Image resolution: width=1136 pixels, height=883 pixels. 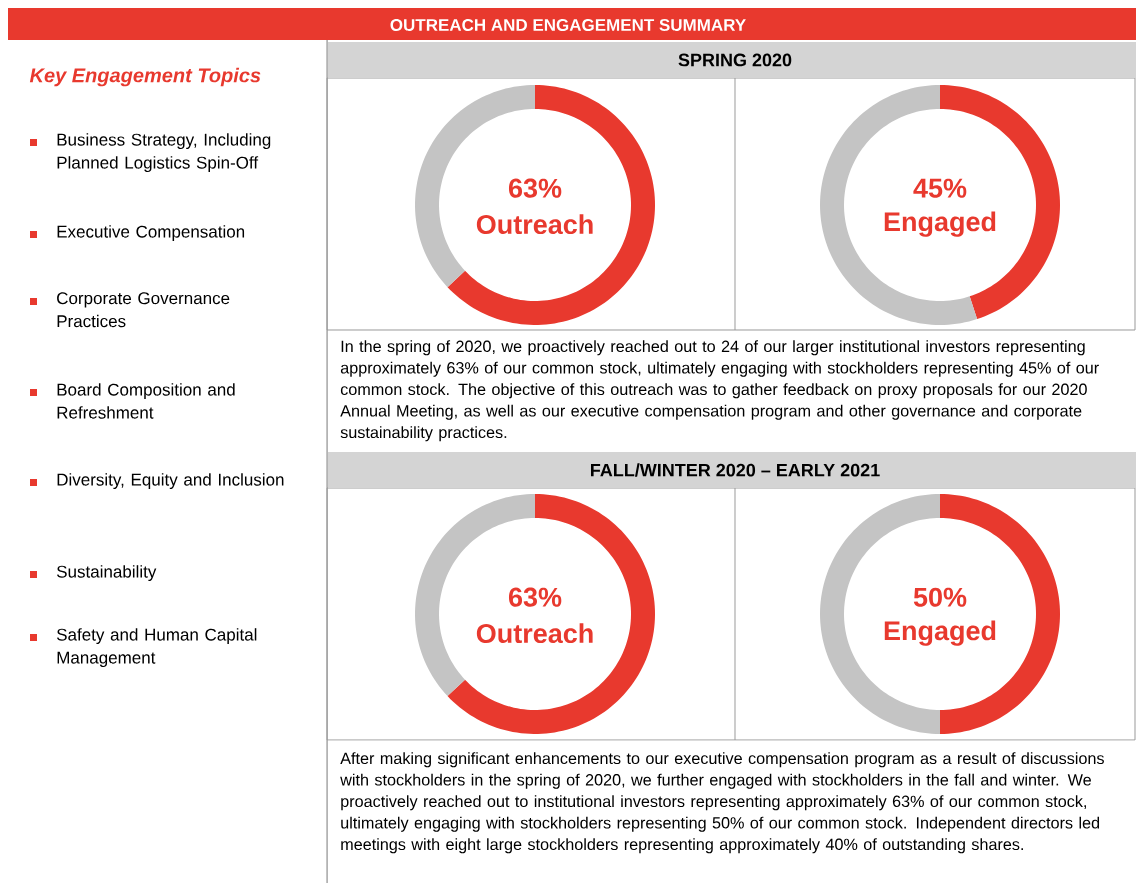 I want to click on data-label: 45%, so click(x=940, y=188).